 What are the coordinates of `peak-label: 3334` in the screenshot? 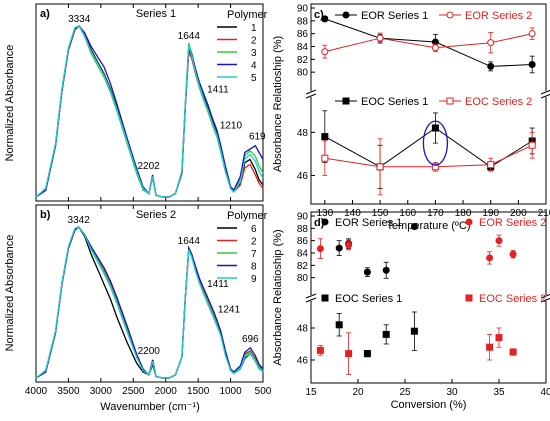 It's located at (79, 19).